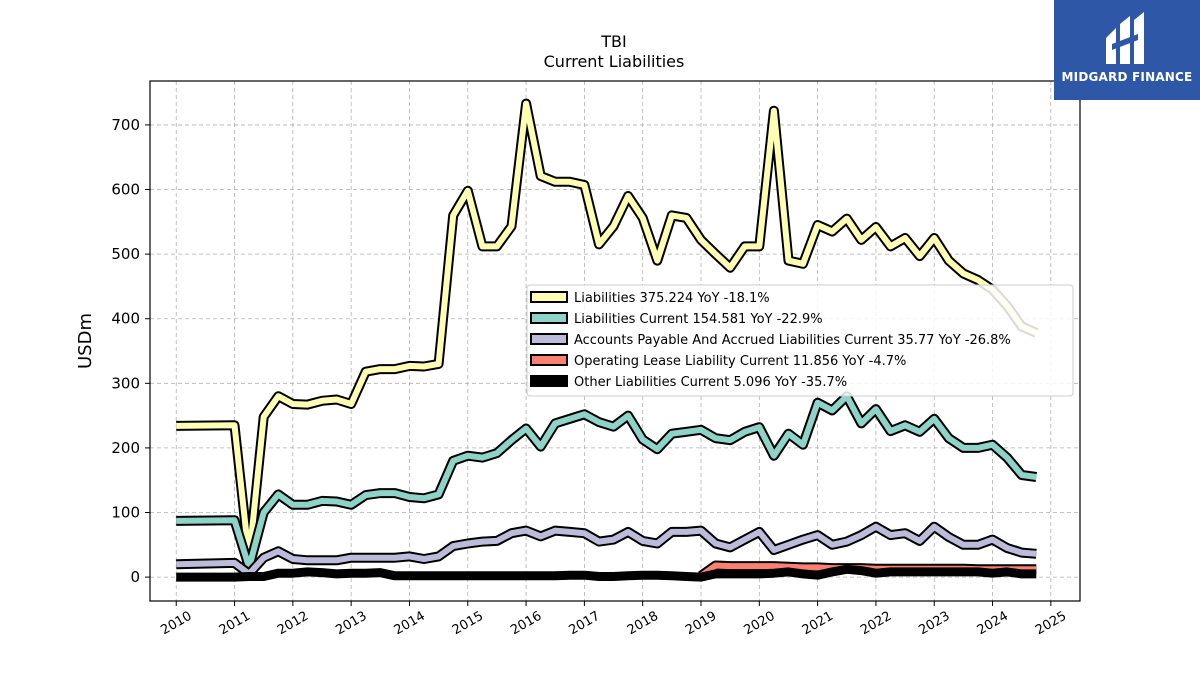 This screenshot has height=675, width=1200. I want to click on y-axis-label: USDm, so click(85, 341).